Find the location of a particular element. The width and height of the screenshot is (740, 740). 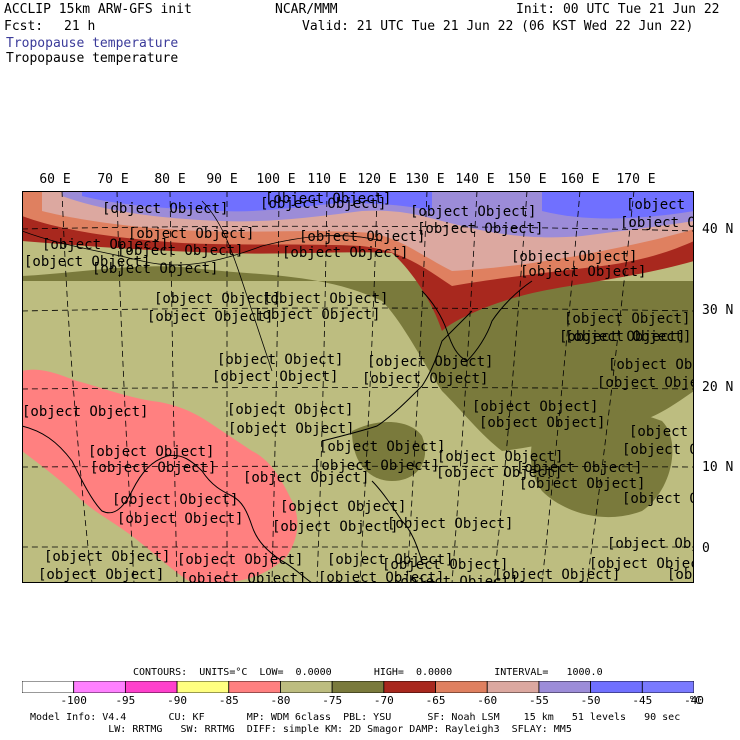

colorbar-tick-label: -60 is located at coordinates (487, 700).